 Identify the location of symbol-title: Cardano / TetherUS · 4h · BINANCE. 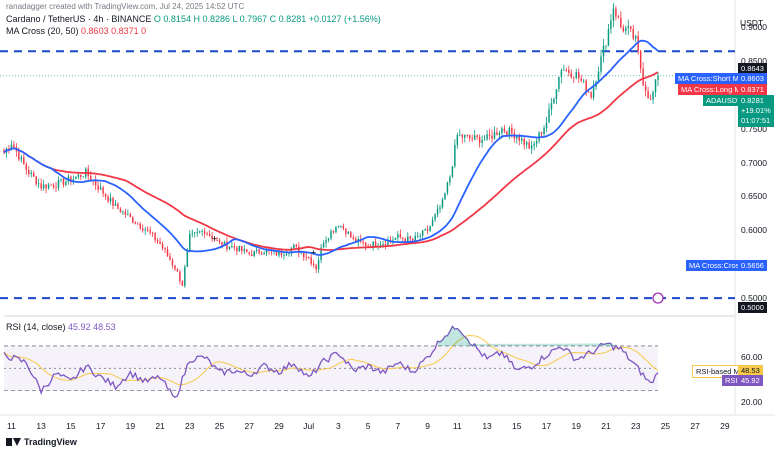
(79, 19).